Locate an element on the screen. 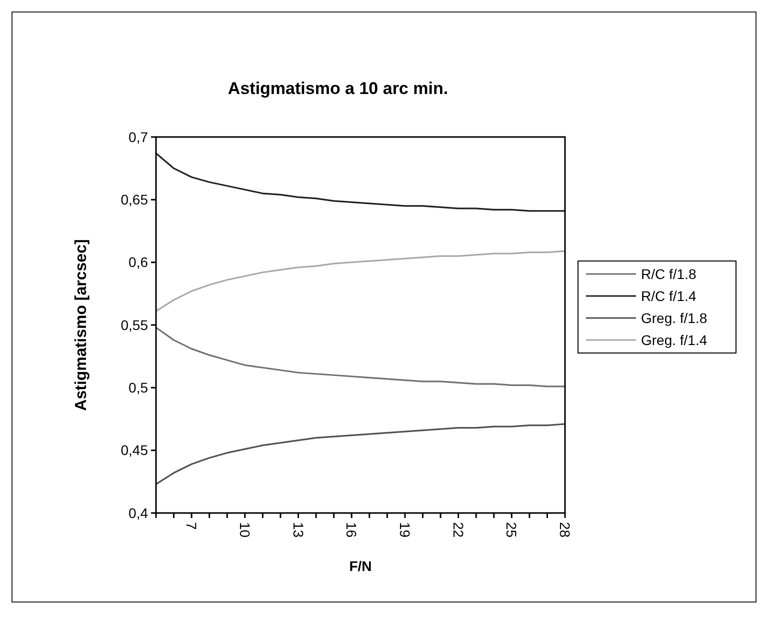  x-tick-label: 7 is located at coordinates (192, 526).